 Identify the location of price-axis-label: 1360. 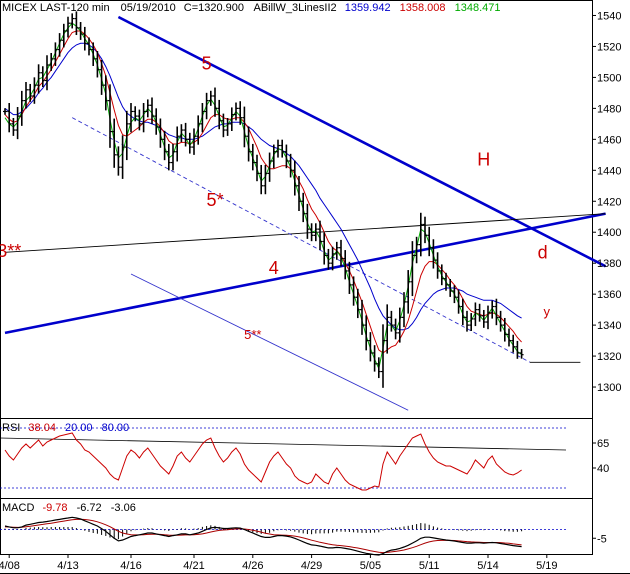
(609, 295).